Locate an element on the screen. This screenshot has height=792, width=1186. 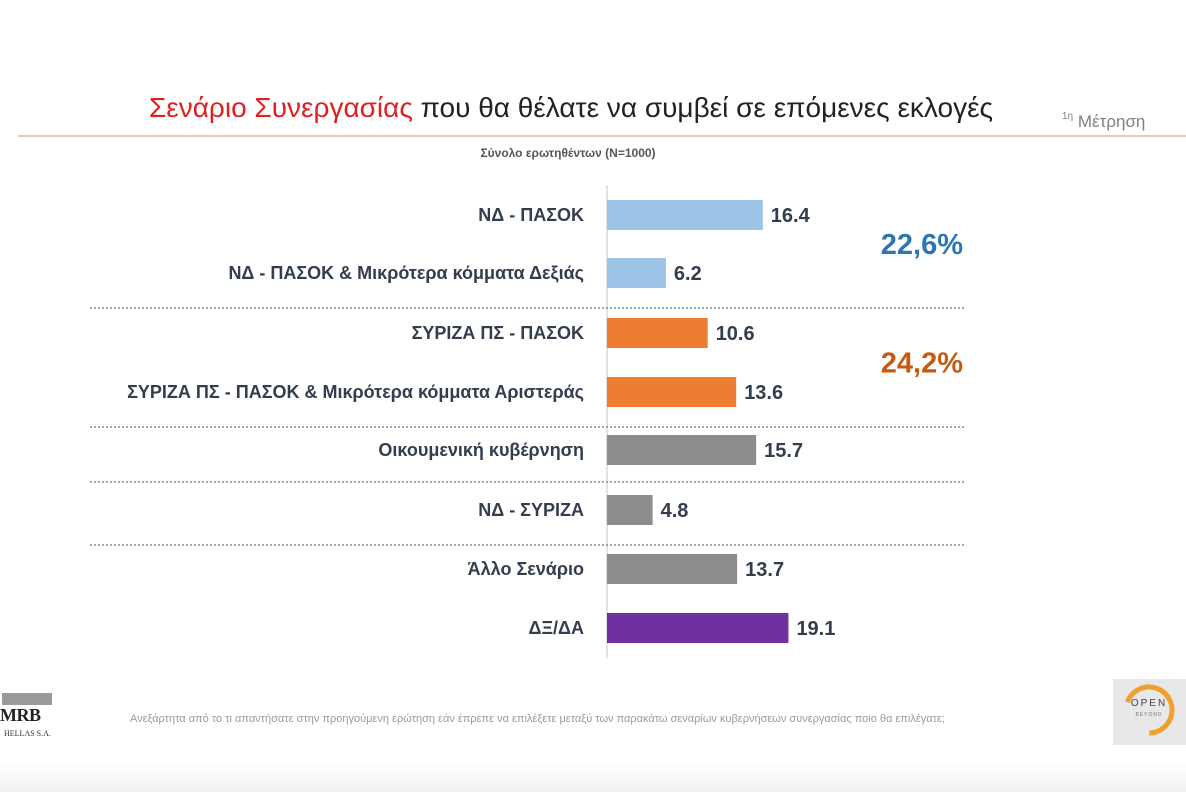
title-highlight: Σενάριο Συνεργασίας is located at coordinates (280, 107).